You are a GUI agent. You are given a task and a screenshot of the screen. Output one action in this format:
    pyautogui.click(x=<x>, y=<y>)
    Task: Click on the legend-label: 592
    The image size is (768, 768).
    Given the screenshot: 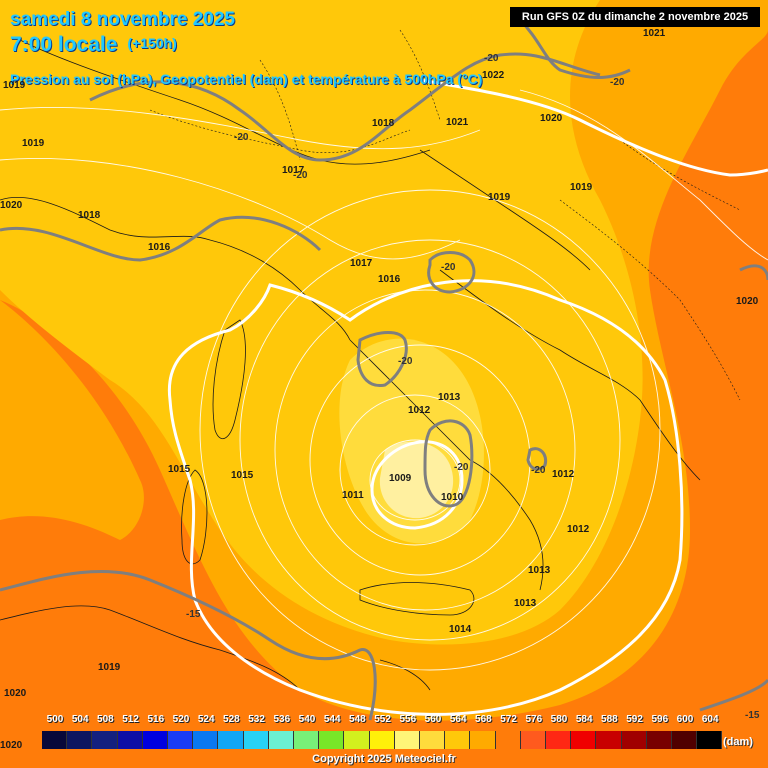 What is the action you would take?
    pyautogui.click(x=634, y=719)
    